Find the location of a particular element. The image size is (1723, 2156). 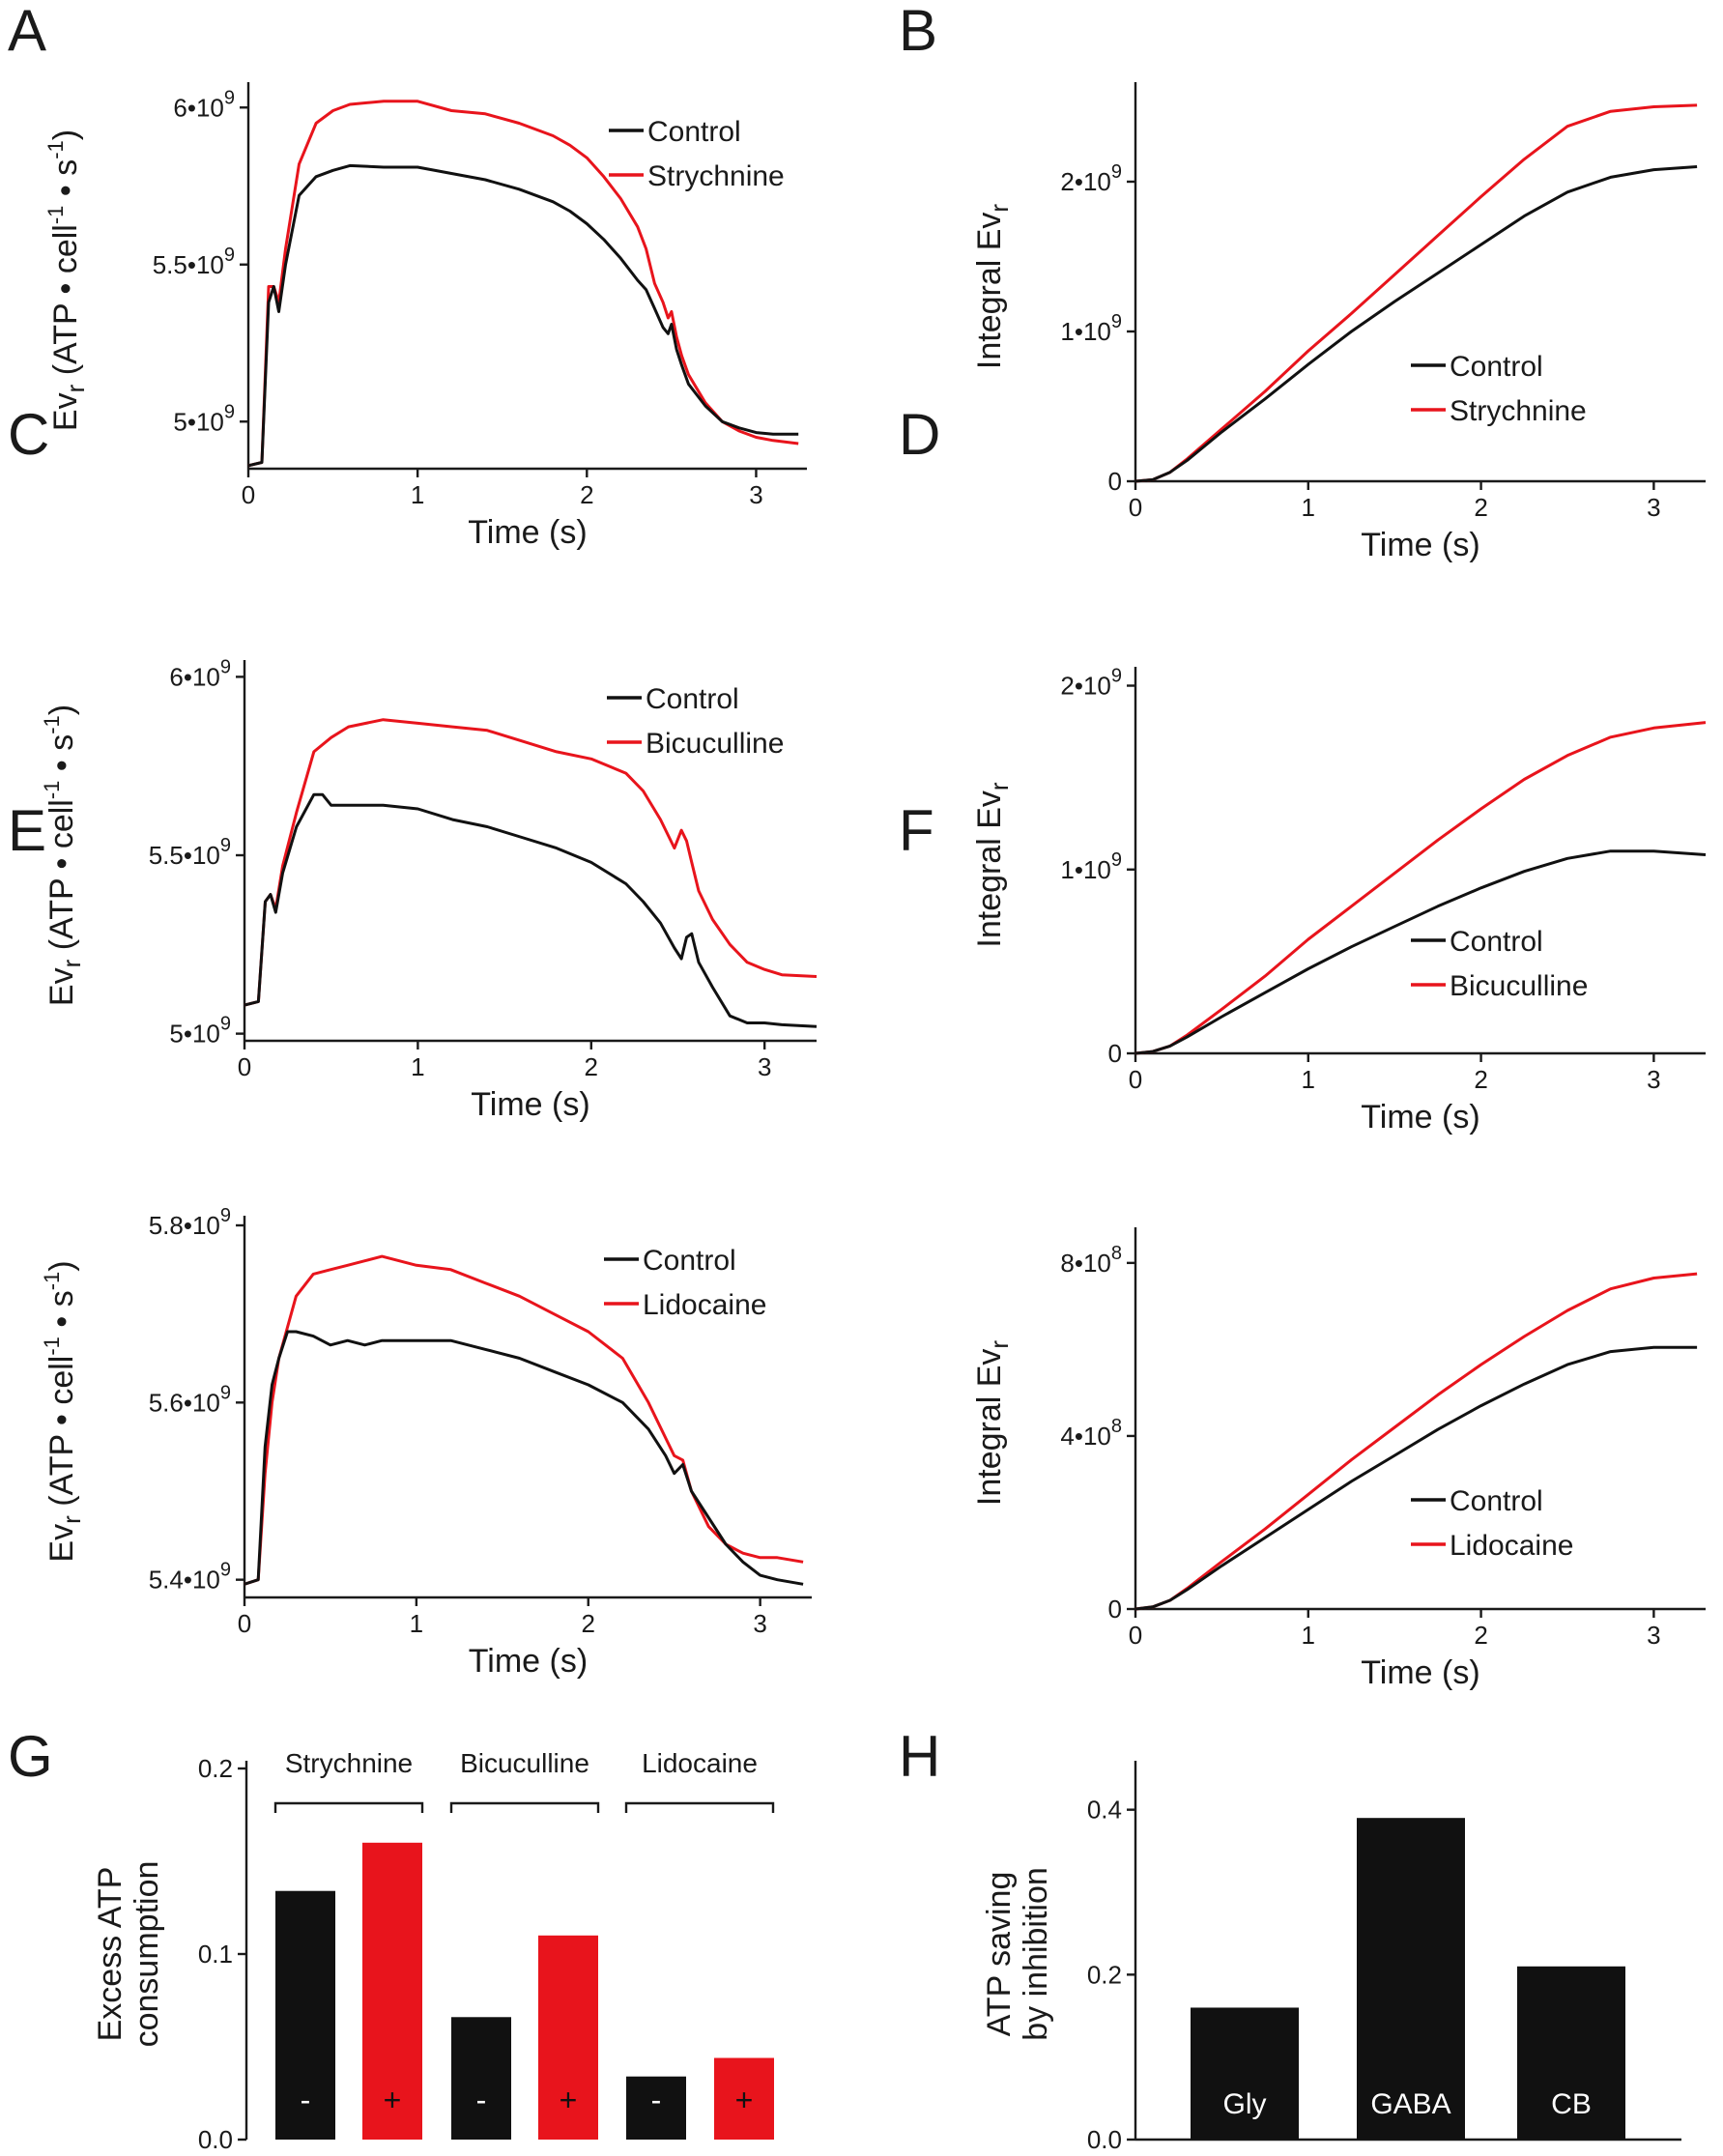

y-tick-label: 5.4•109 is located at coordinates (190, 1577).